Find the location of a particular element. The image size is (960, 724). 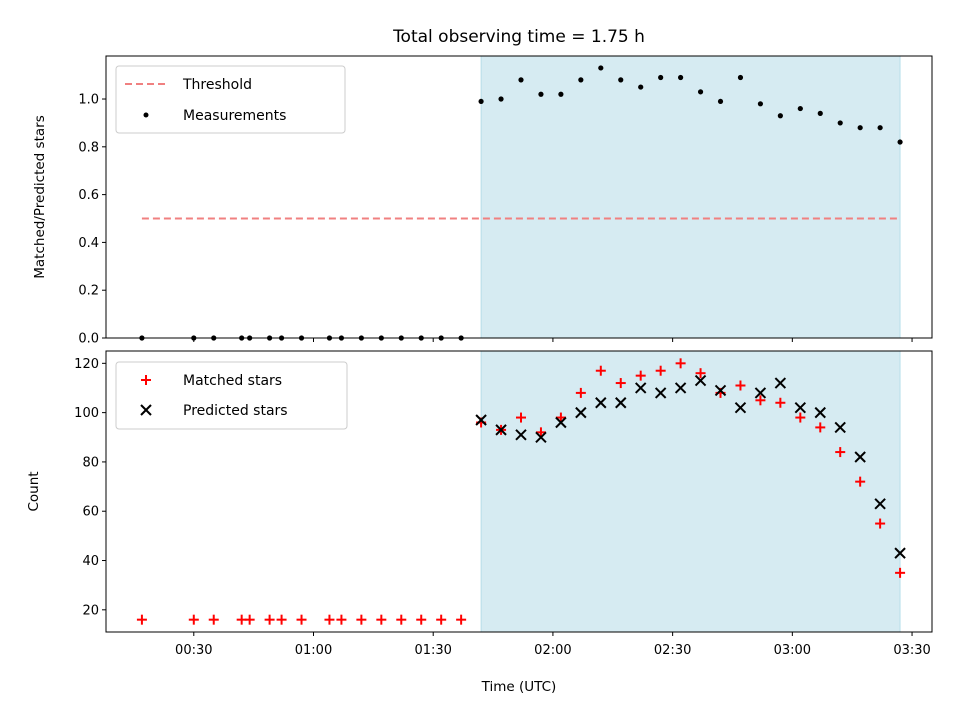

legend-measurements-swatch is located at coordinates (146, 115).